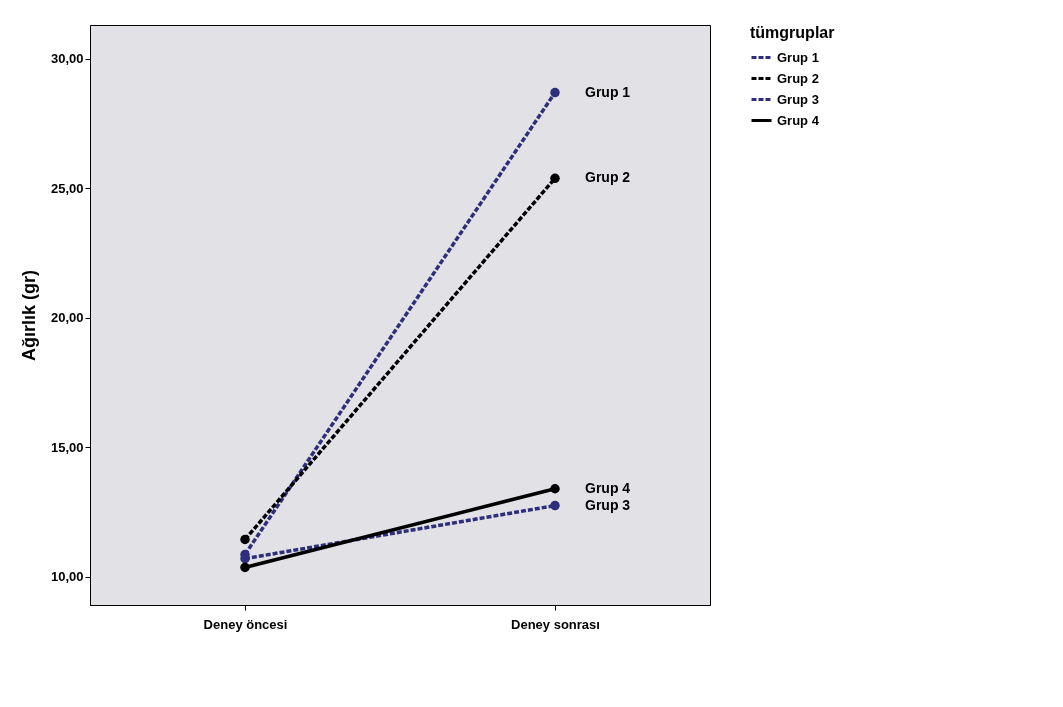 Image resolution: width=1063 pixels, height=707 pixels. I want to click on text: Grup 2, so click(608, 177).